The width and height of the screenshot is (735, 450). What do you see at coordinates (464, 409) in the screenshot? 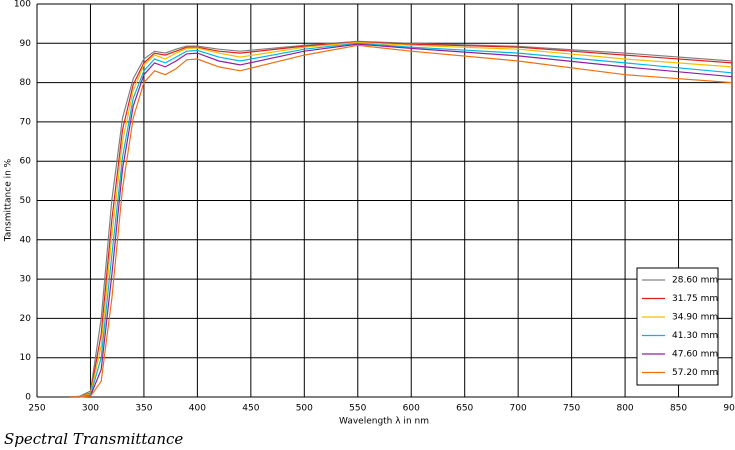
I see `x-tick-label: 650` at bounding box center [464, 409].